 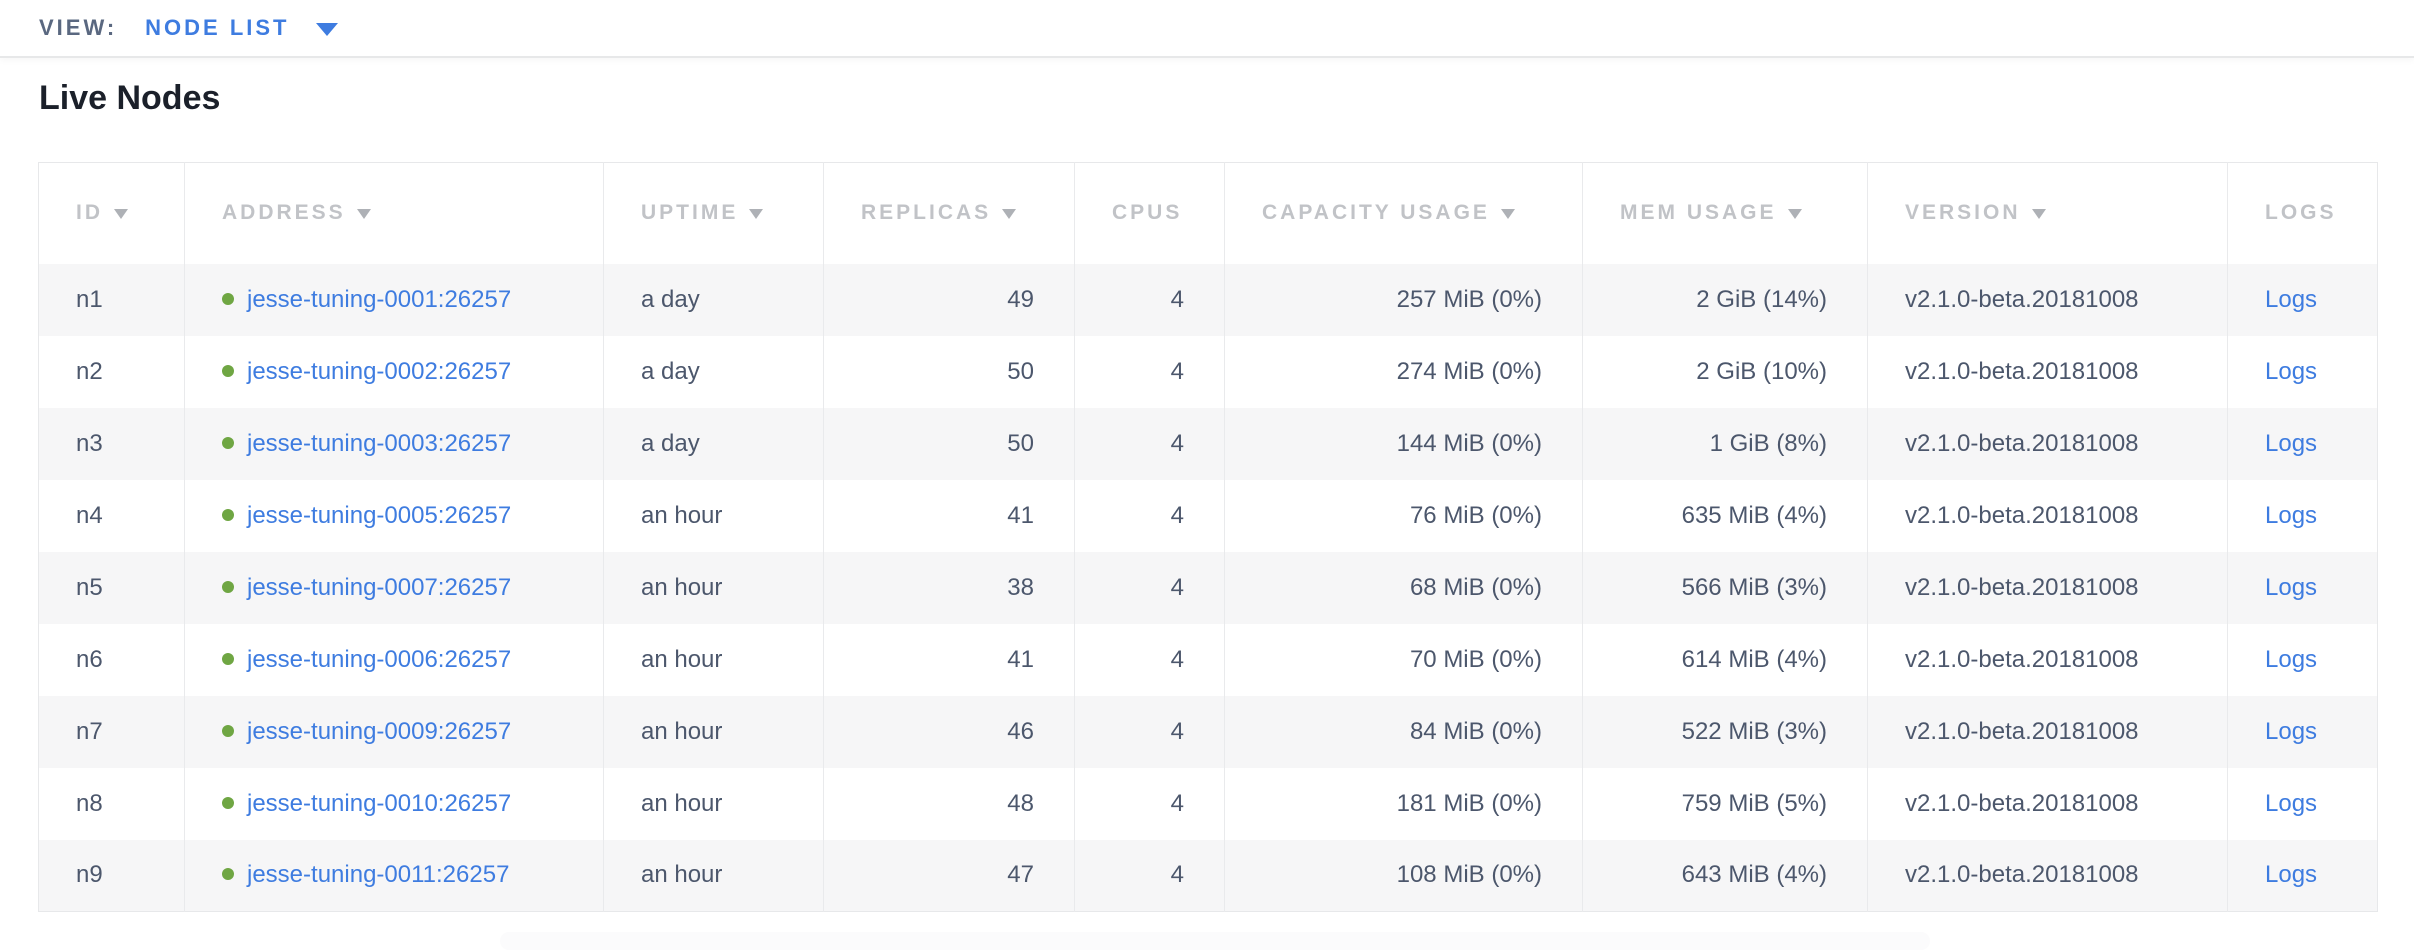 I want to click on cell-value: 47, so click(x=1020, y=875).